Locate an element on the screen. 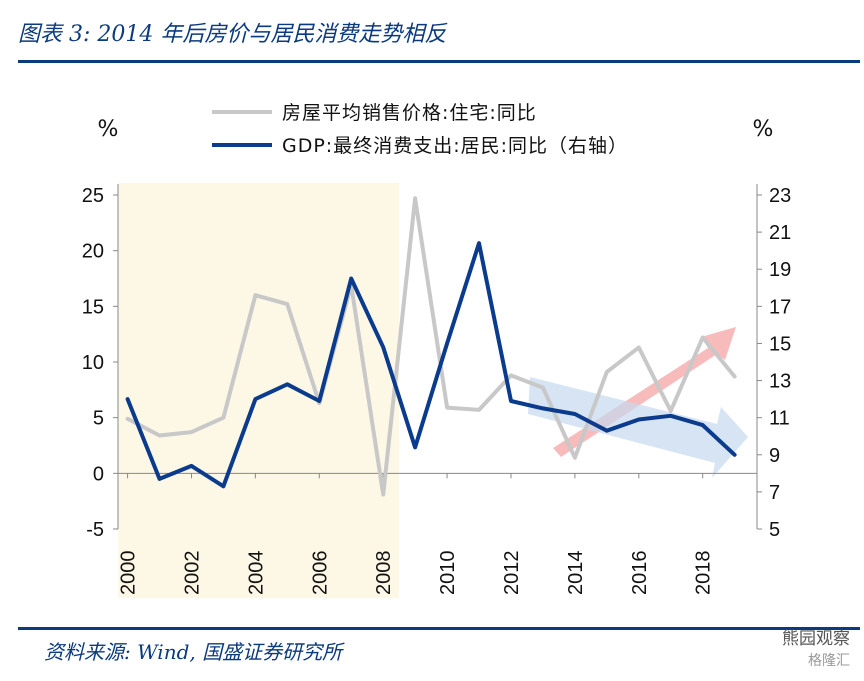  watermark-main: 熊园观察 is located at coordinates (816, 639).